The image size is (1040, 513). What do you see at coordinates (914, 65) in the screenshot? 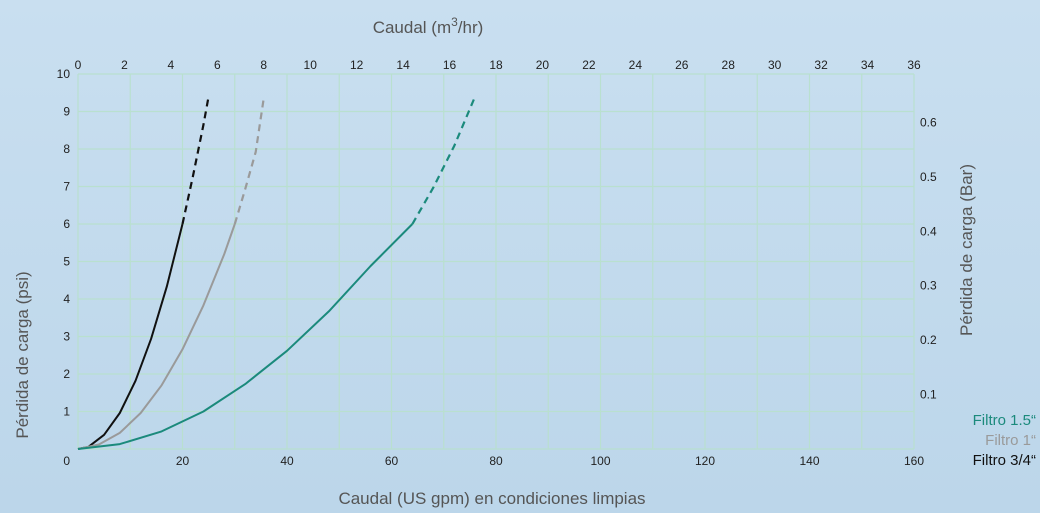
I see `top-tick-label: 36` at bounding box center [914, 65].